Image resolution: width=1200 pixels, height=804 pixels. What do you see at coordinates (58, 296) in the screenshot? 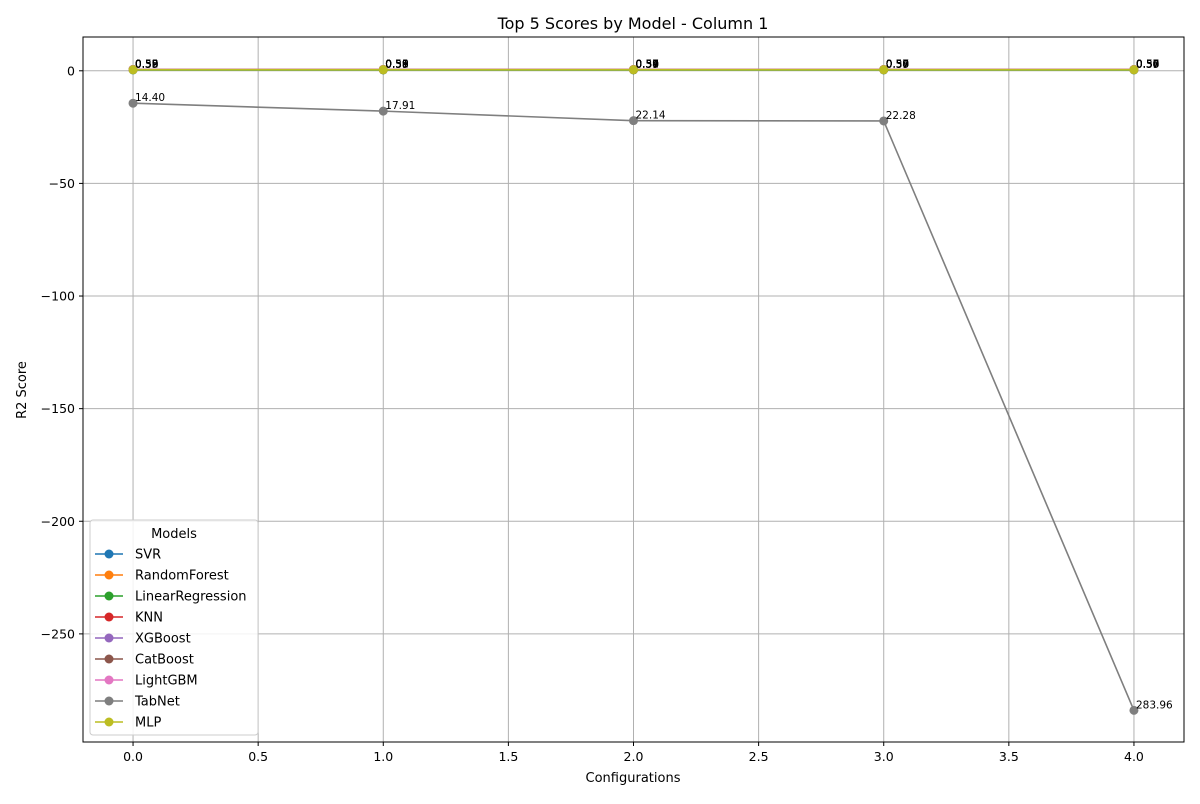
I see `y-tick-label: −100` at bounding box center [58, 296].